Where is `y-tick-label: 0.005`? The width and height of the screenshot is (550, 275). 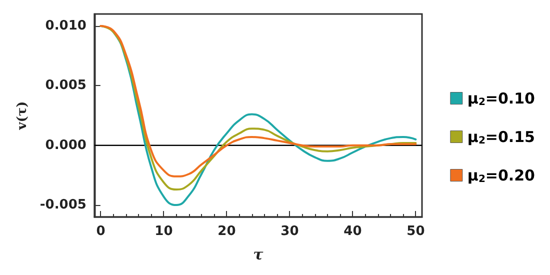
y-tick-label: 0.005 is located at coordinates (65, 86).